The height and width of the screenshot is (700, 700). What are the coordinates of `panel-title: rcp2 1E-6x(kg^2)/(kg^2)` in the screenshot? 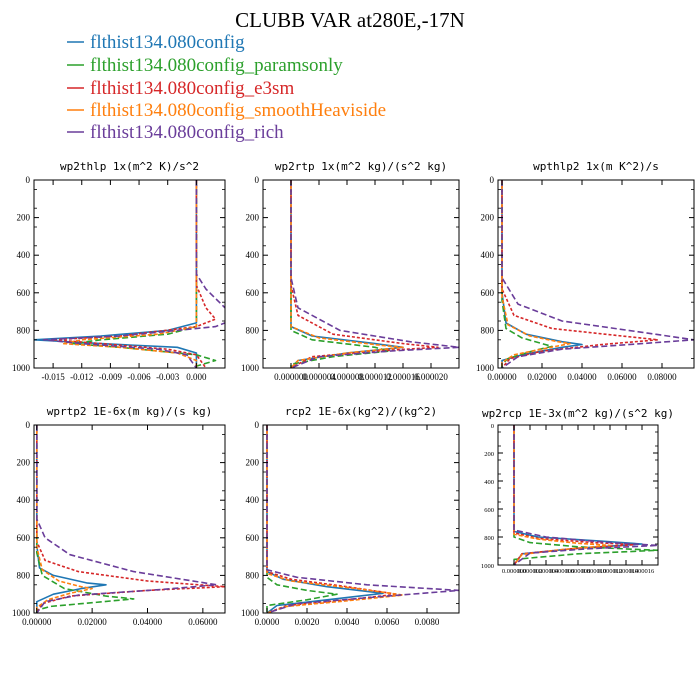 It's located at (361, 411).